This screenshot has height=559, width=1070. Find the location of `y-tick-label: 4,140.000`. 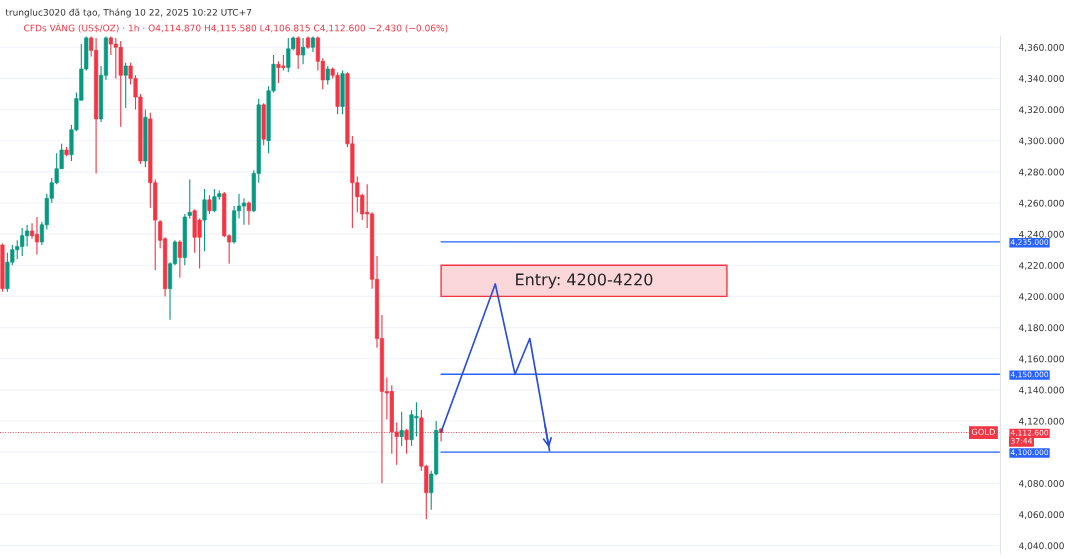

y-tick-label: 4,140.000 is located at coordinates (1041, 390).